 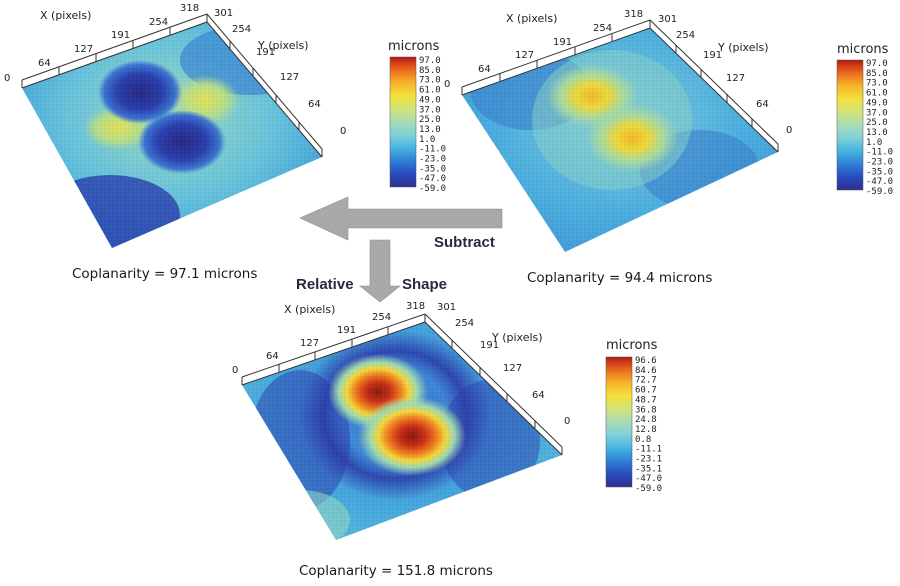 I want to click on colorbar-tick-label: -11.1, so click(x=648, y=450).